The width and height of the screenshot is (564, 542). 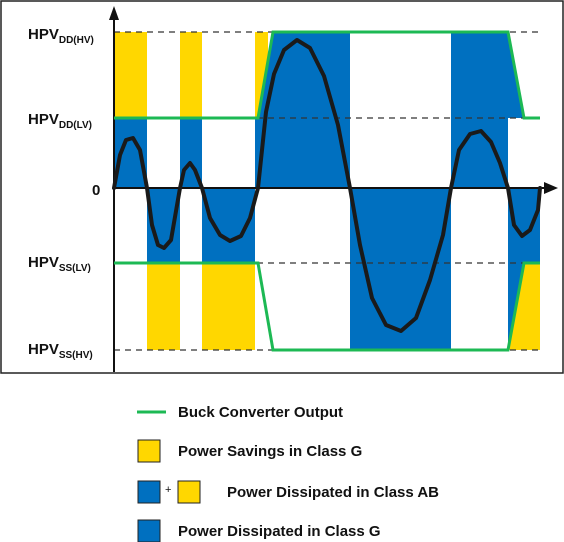 What do you see at coordinates (333, 492) in the screenshot?
I see `legend-class-ab-label: Power Dissipated in Class AB` at bounding box center [333, 492].